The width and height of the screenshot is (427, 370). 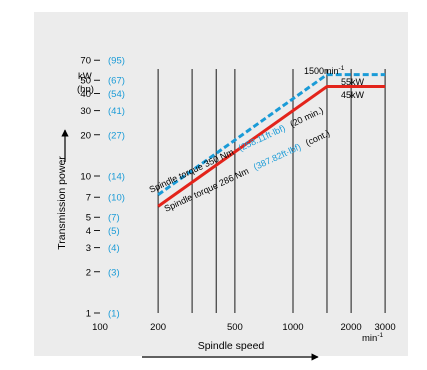 I want to click on y-tick-label-hp: (41), so click(x=116, y=111).